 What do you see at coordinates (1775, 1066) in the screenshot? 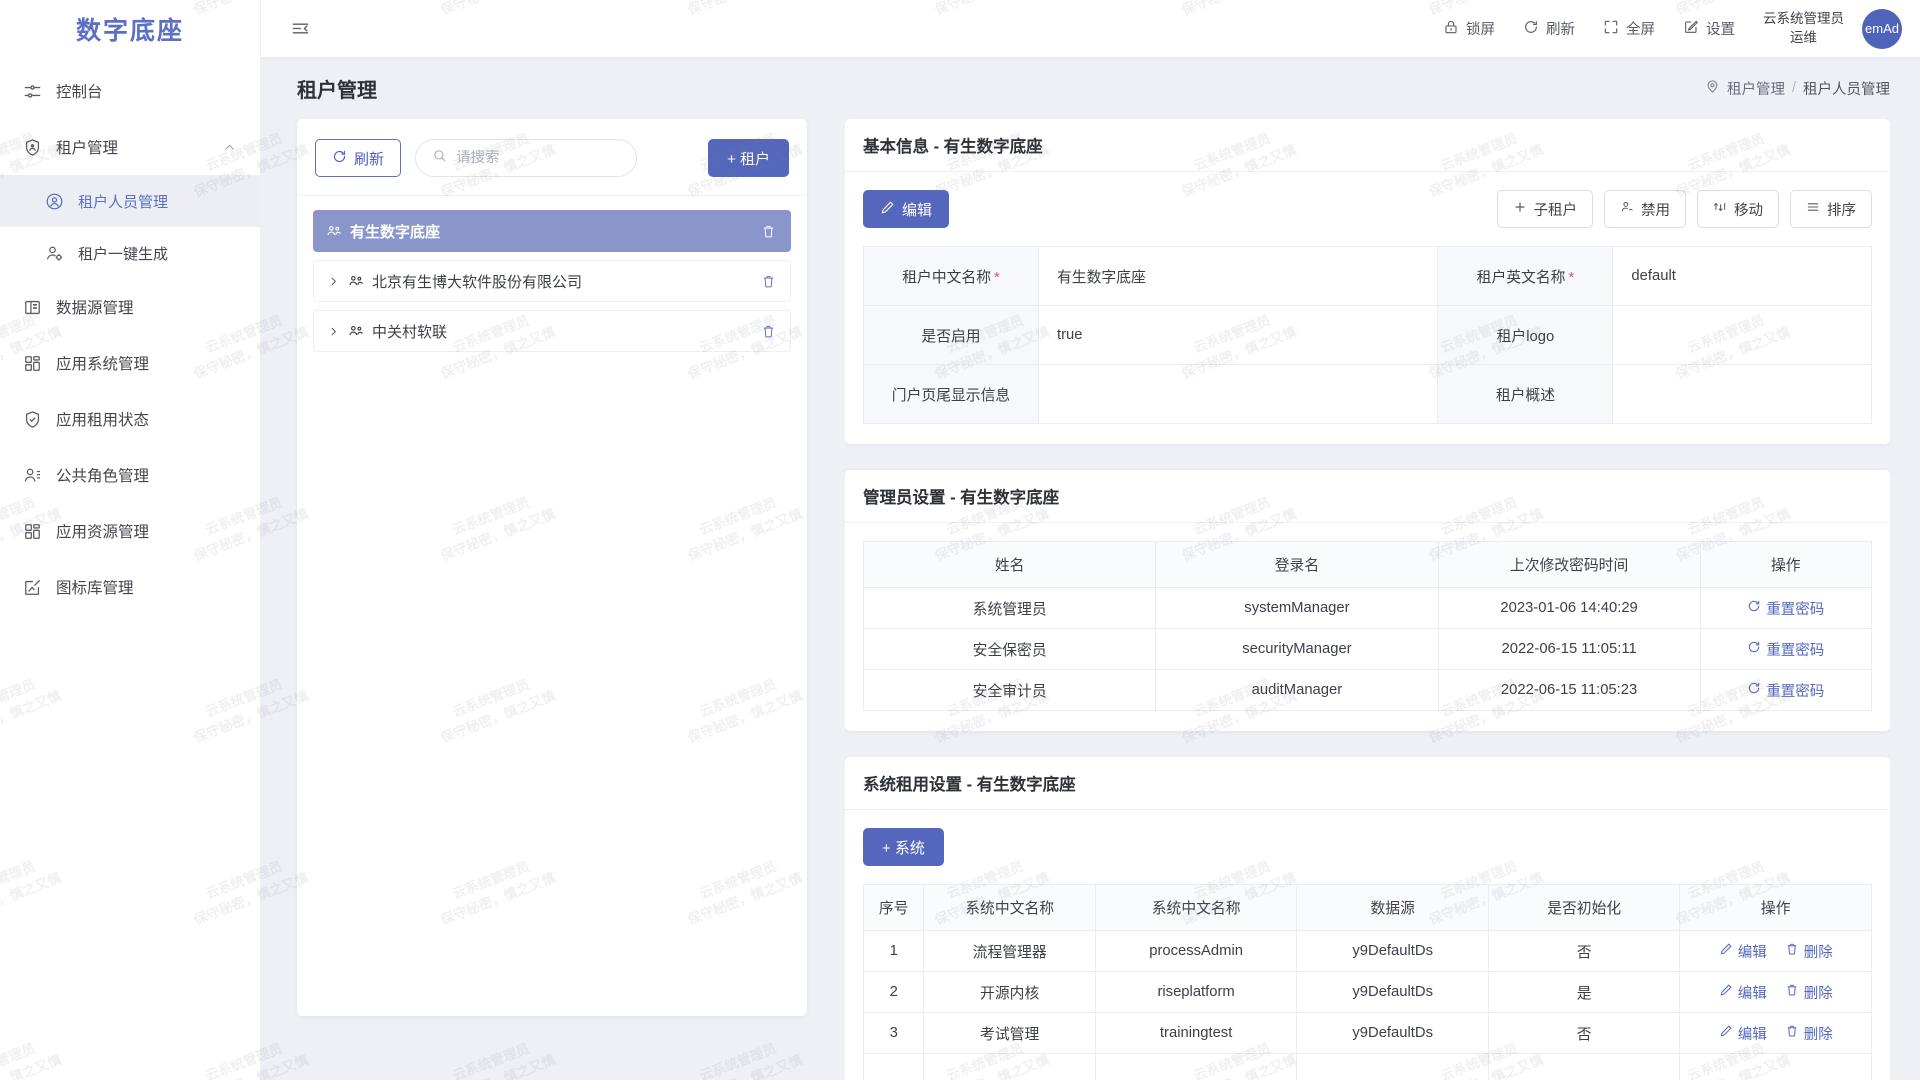
I see `cell-operations` at bounding box center [1775, 1066].